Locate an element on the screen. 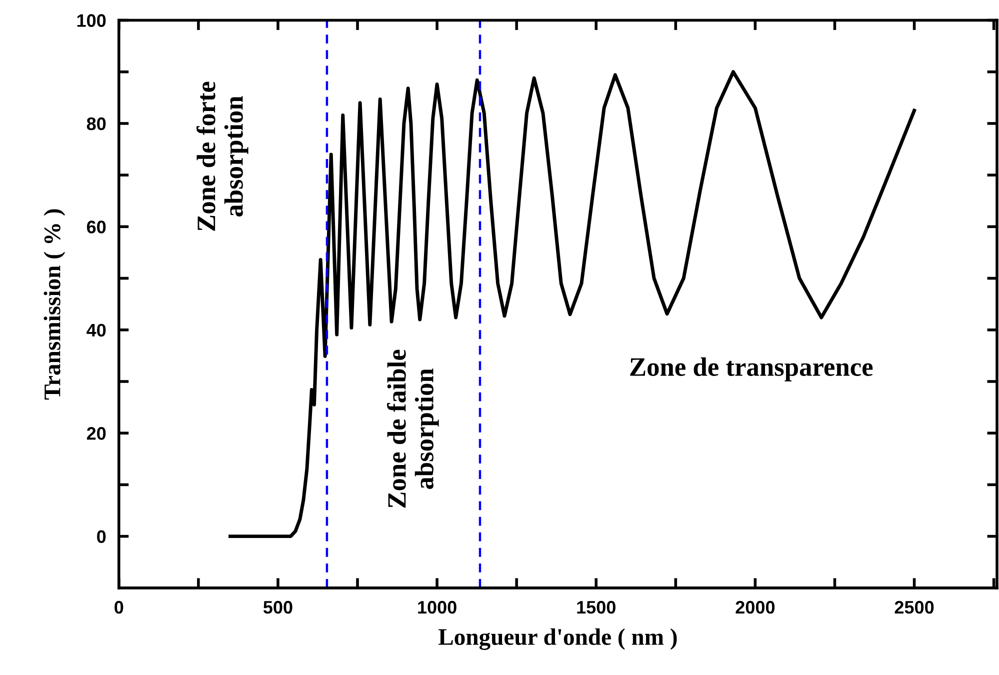 Image resolution: width=999 pixels, height=675 pixels. x-tick-label: 0 is located at coordinates (119, 607).